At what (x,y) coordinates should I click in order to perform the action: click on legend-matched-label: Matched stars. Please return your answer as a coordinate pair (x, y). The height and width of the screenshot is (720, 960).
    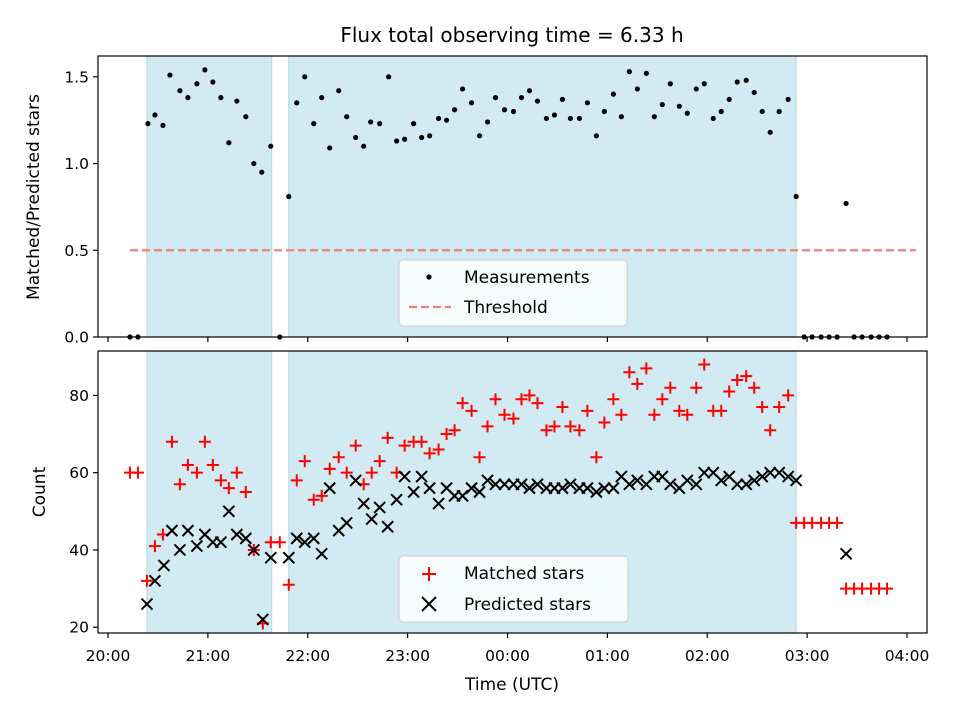
    Looking at the image, I should click on (524, 574).